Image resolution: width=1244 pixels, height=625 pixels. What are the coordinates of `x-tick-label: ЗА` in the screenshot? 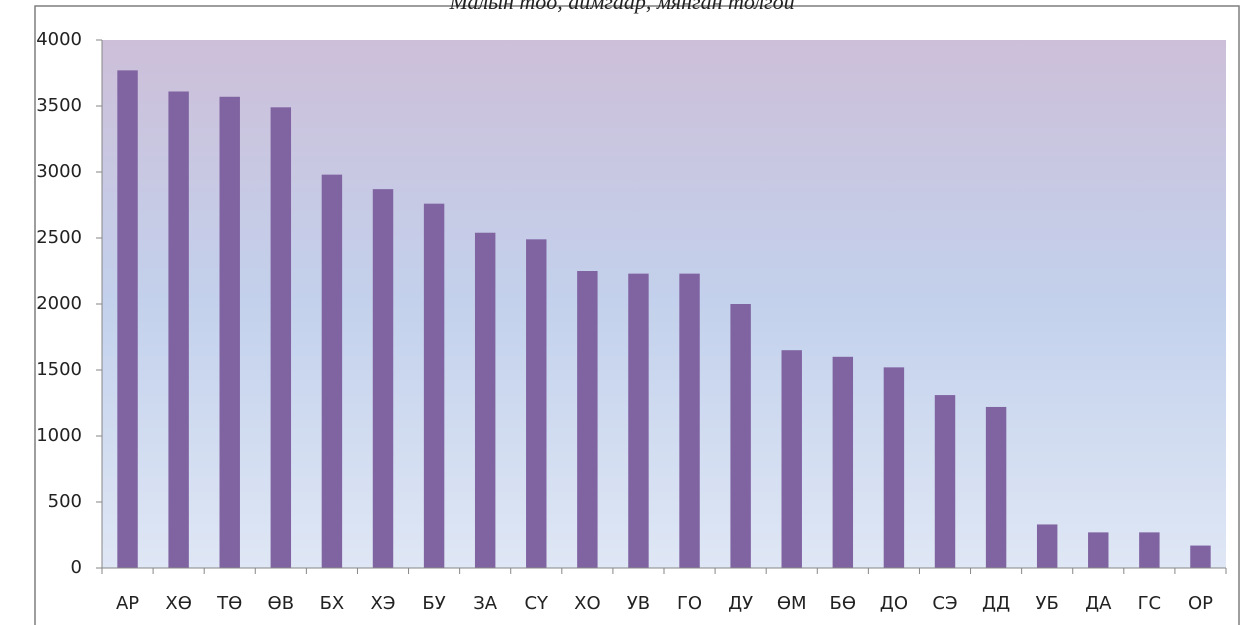 It's located at (485, 603).